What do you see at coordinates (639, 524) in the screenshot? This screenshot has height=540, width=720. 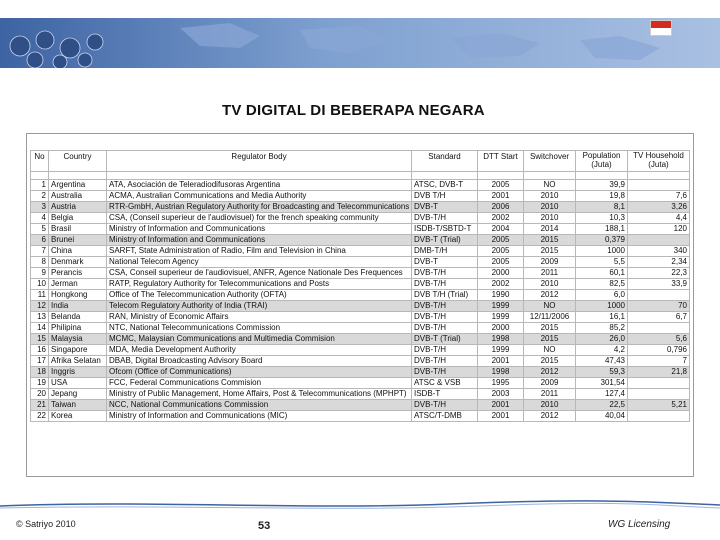 I see `footer-section-label: WG Licensing` at bounding box center [639, 524].